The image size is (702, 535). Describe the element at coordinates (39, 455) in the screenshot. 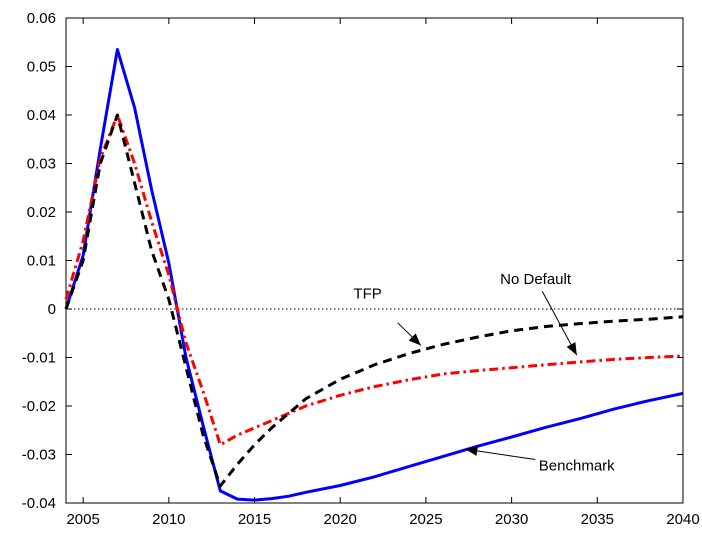

I see `y-tick-label: -0.03` at that location.